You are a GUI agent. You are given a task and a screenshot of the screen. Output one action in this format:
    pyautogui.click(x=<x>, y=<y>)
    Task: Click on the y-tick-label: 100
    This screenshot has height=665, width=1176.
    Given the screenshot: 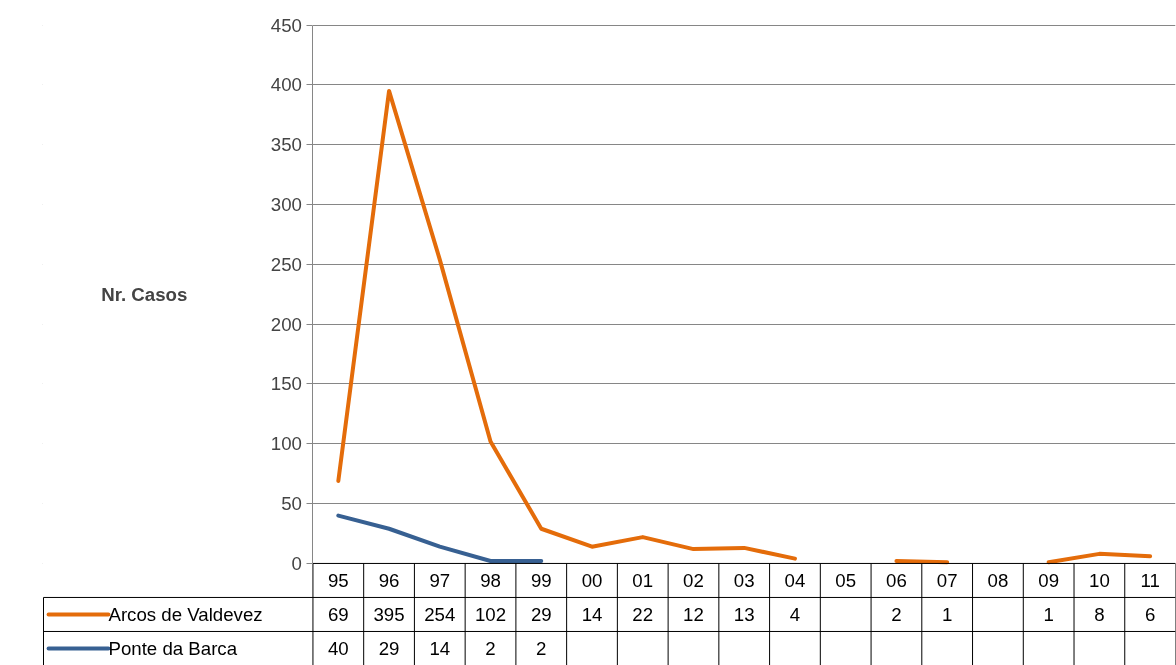 What is the action you would take?
    pyautogui.click(x=286, y=444)
    